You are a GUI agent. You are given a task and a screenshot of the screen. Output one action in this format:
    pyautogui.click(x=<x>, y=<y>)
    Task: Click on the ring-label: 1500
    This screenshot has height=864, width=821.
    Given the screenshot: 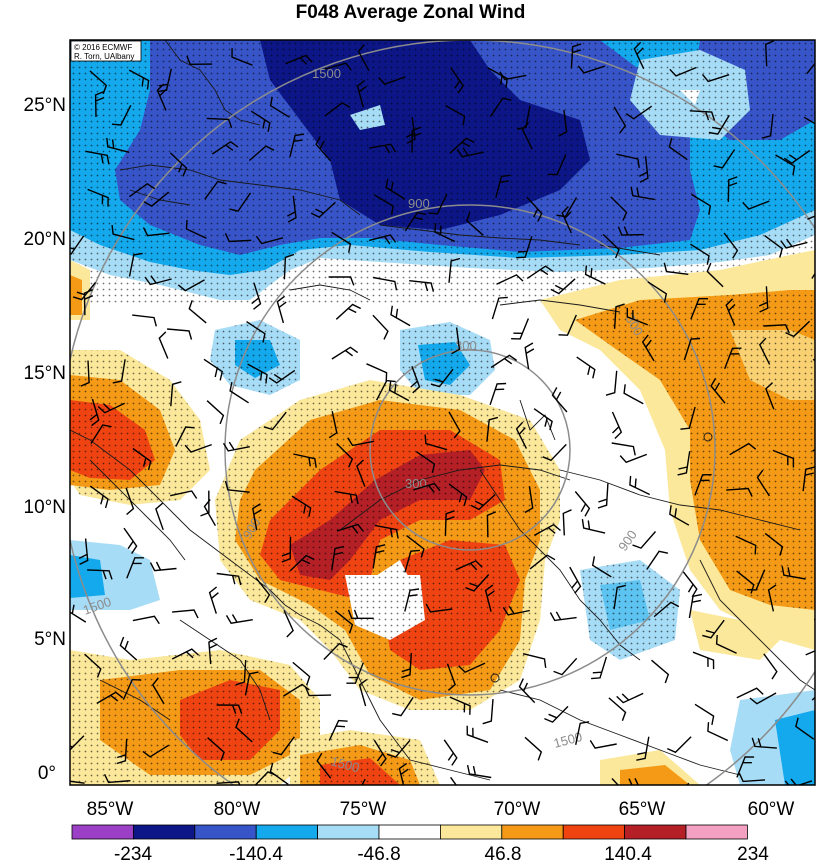 What is the action you would take?
    pyautogui.click(x=345, y=764)
    